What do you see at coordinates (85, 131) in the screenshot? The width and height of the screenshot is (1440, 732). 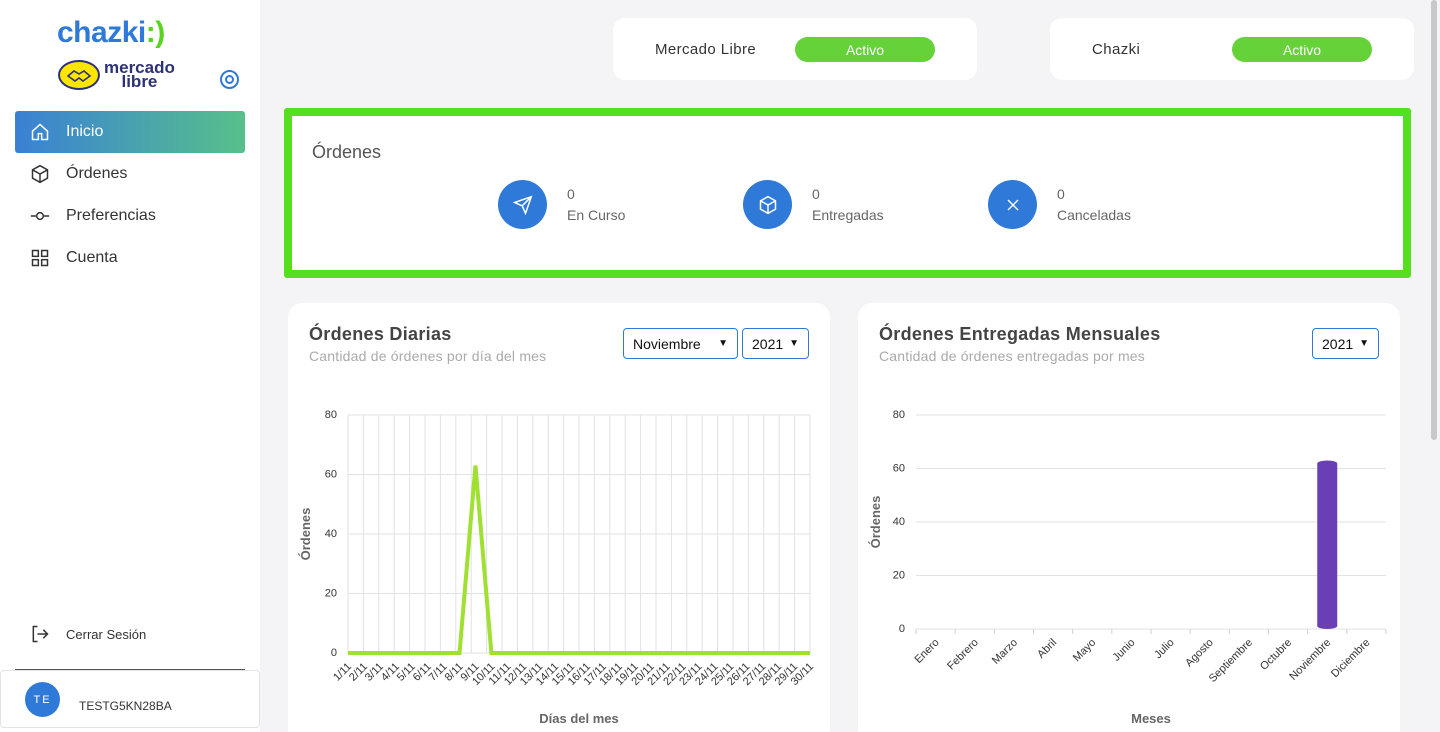 I see `sidebar-item-label: Inicio` at bounding box center [85, 131].